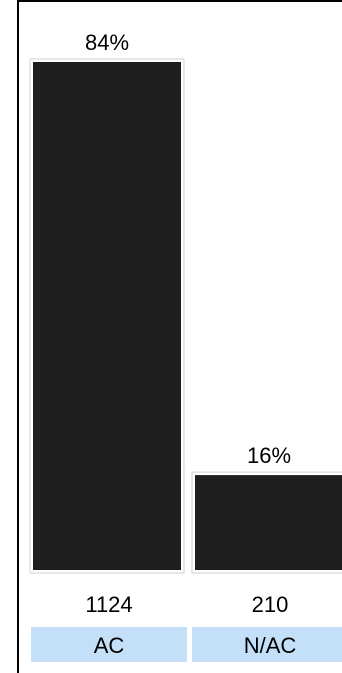 This screenshot has width=342, height=673. Describe the element at coordinates (108, 604) in the screenshot. I see `count-label-ac: 1124` at that location.